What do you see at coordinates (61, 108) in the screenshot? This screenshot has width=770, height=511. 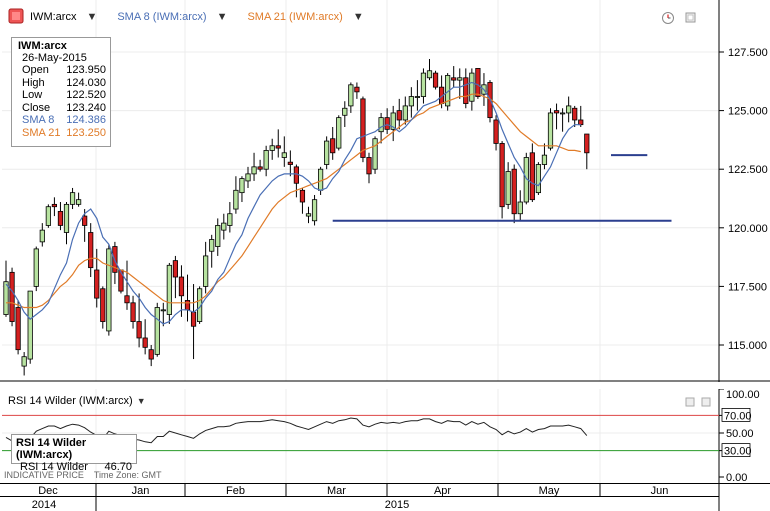 I see `info-row-close: Close 123.240` at bounding box center [61, 108].